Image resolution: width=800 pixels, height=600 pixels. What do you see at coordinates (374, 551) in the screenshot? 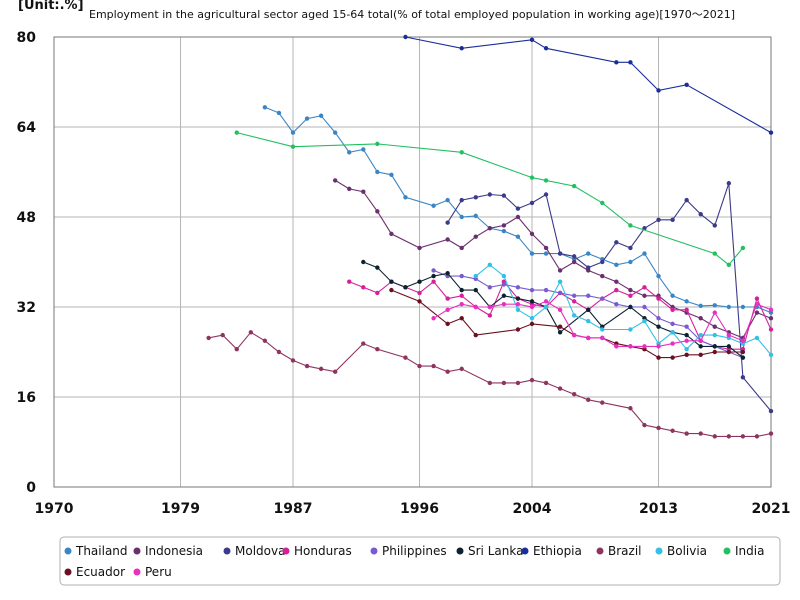
I see `legend-marker-philippines` at bounding box center [374, 551].